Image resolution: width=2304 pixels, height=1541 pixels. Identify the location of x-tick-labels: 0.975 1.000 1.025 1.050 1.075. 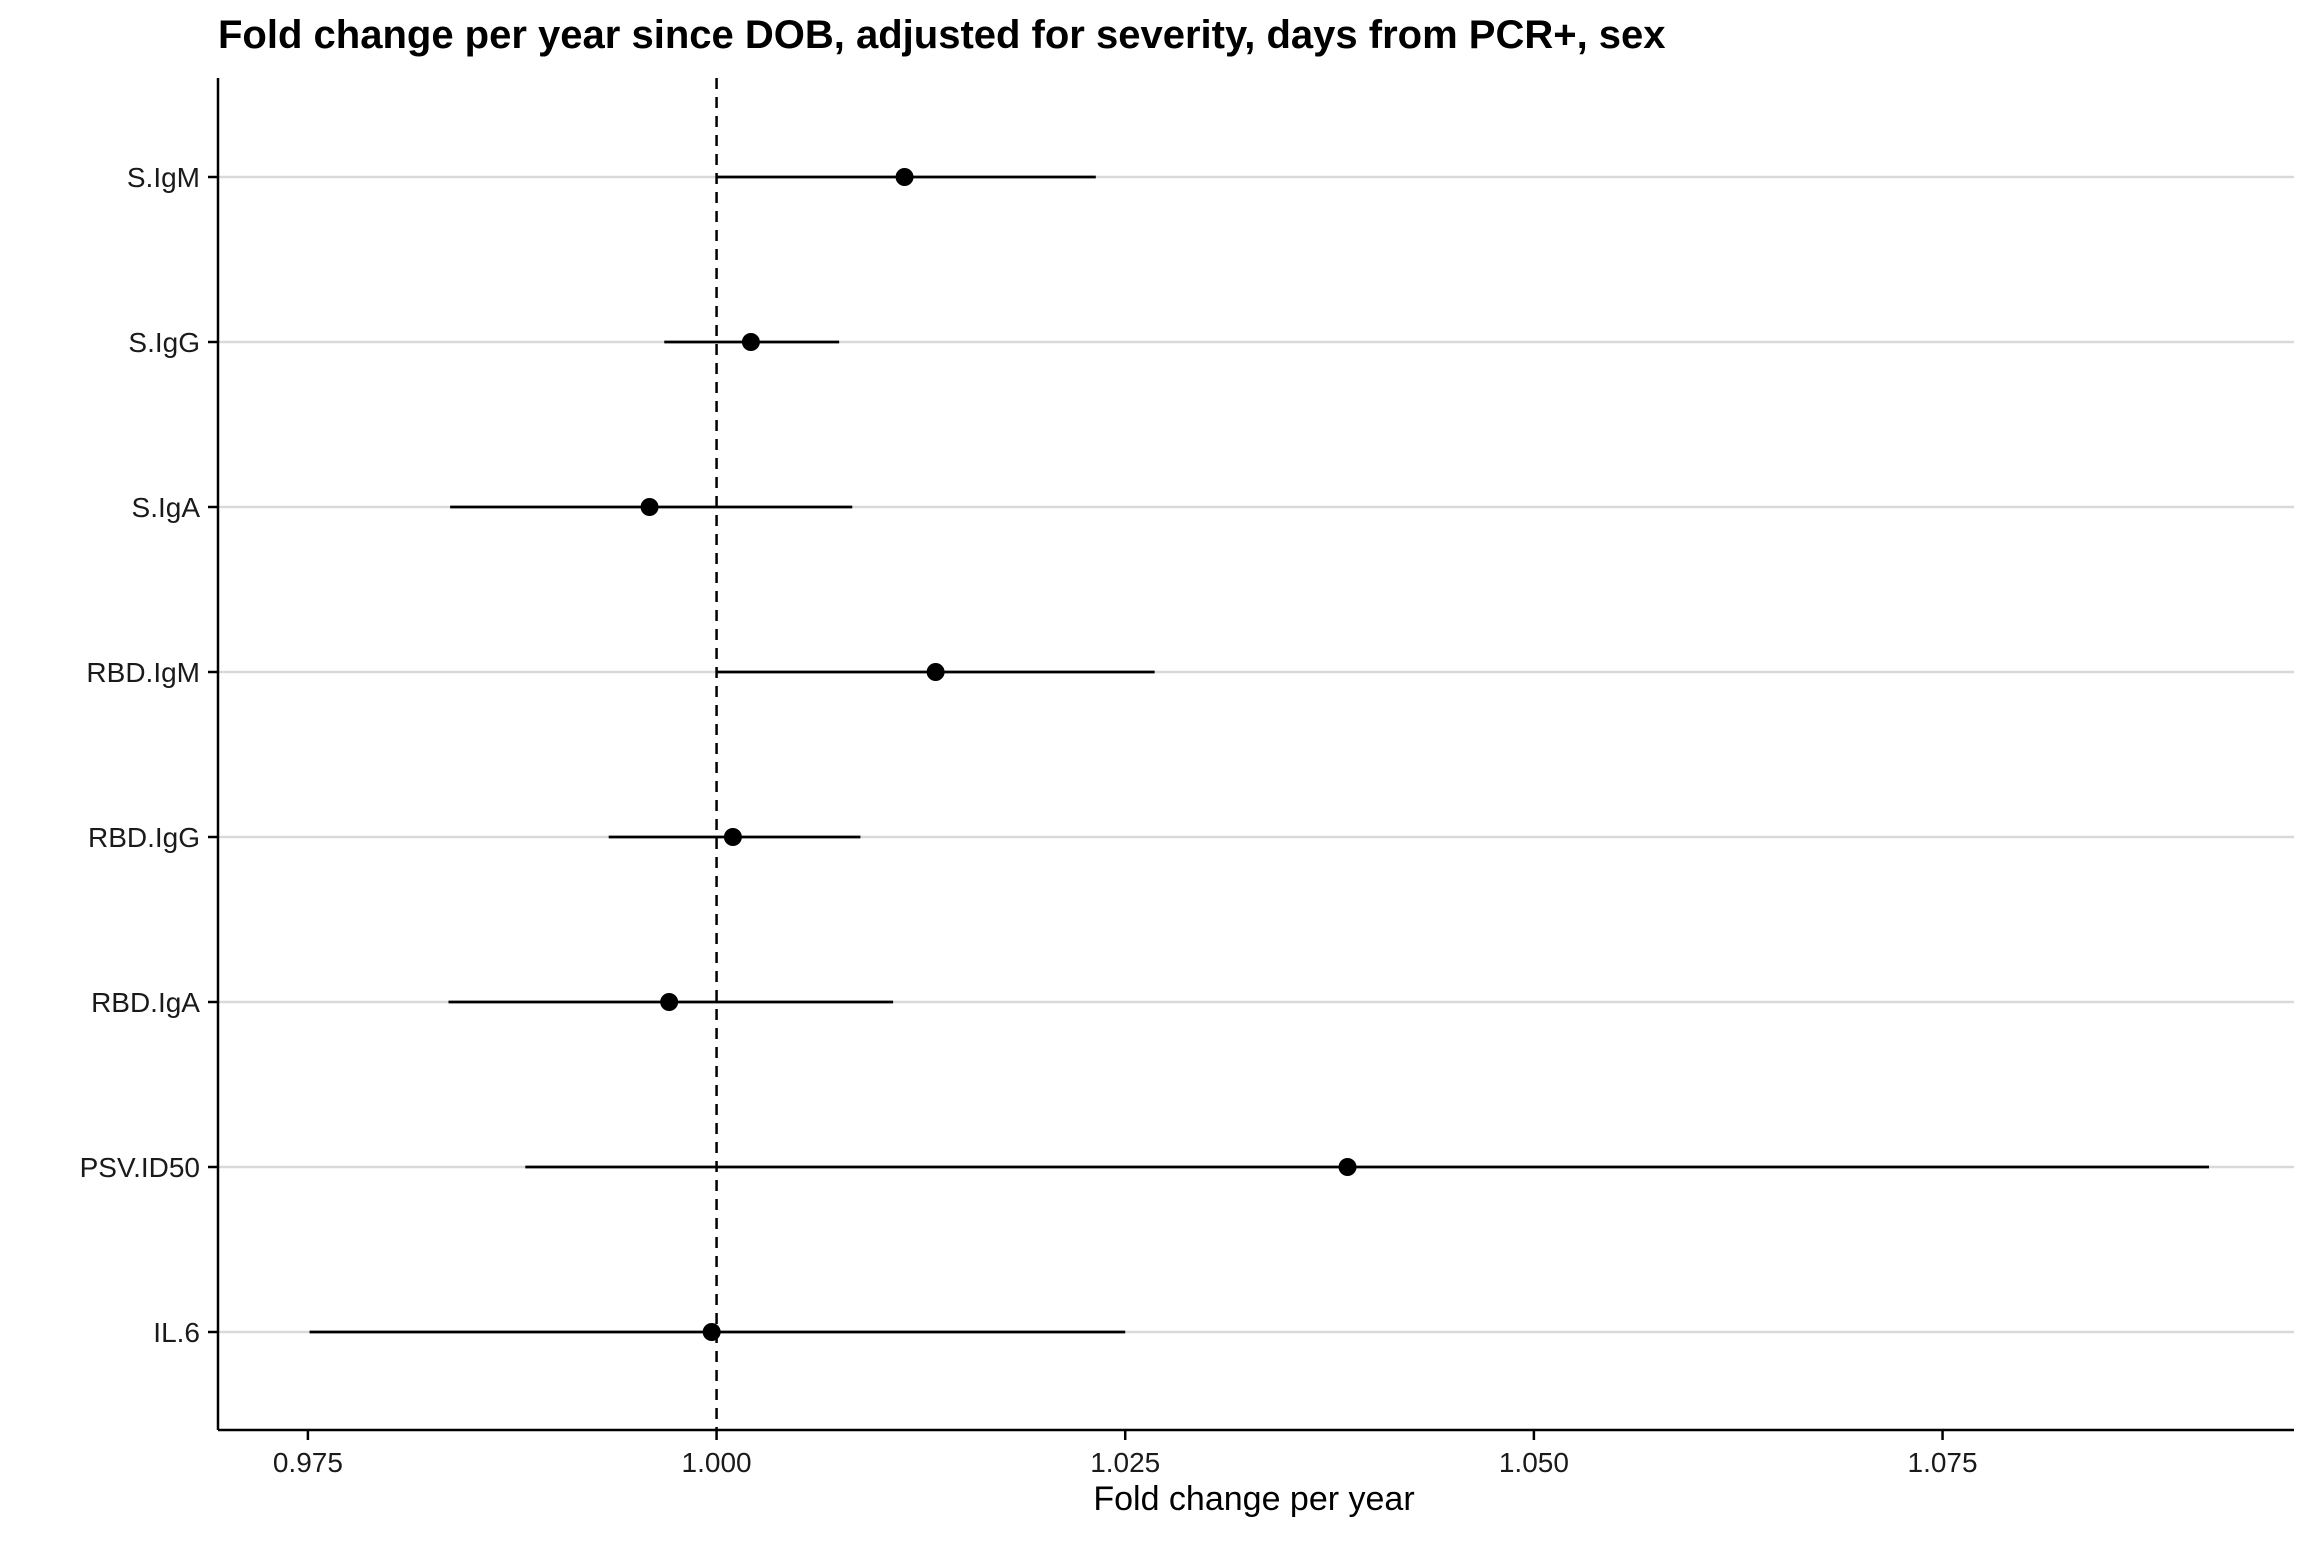
(1125, 1462).